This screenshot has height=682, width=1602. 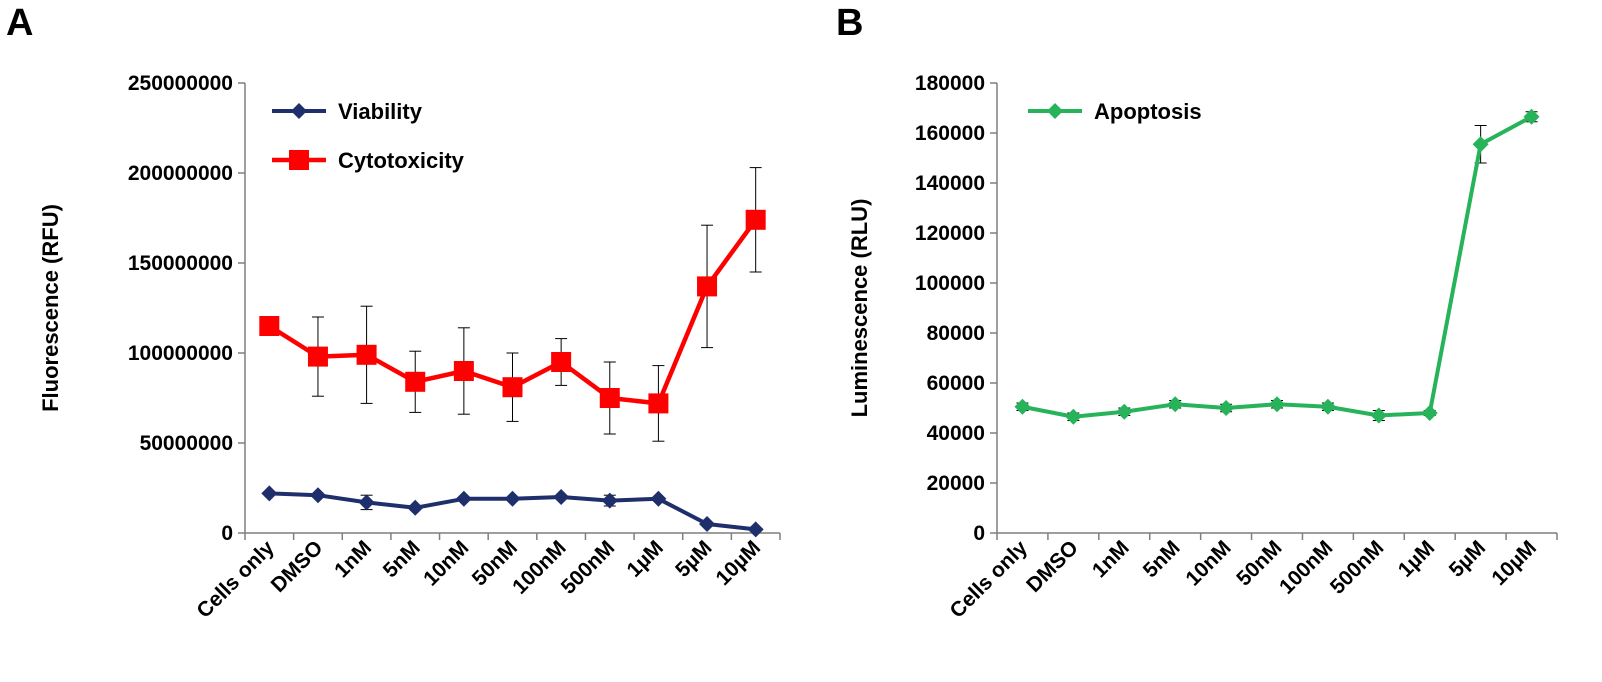 I want to click on legend-label: Apoptosis, so click(x=1148, y=111).